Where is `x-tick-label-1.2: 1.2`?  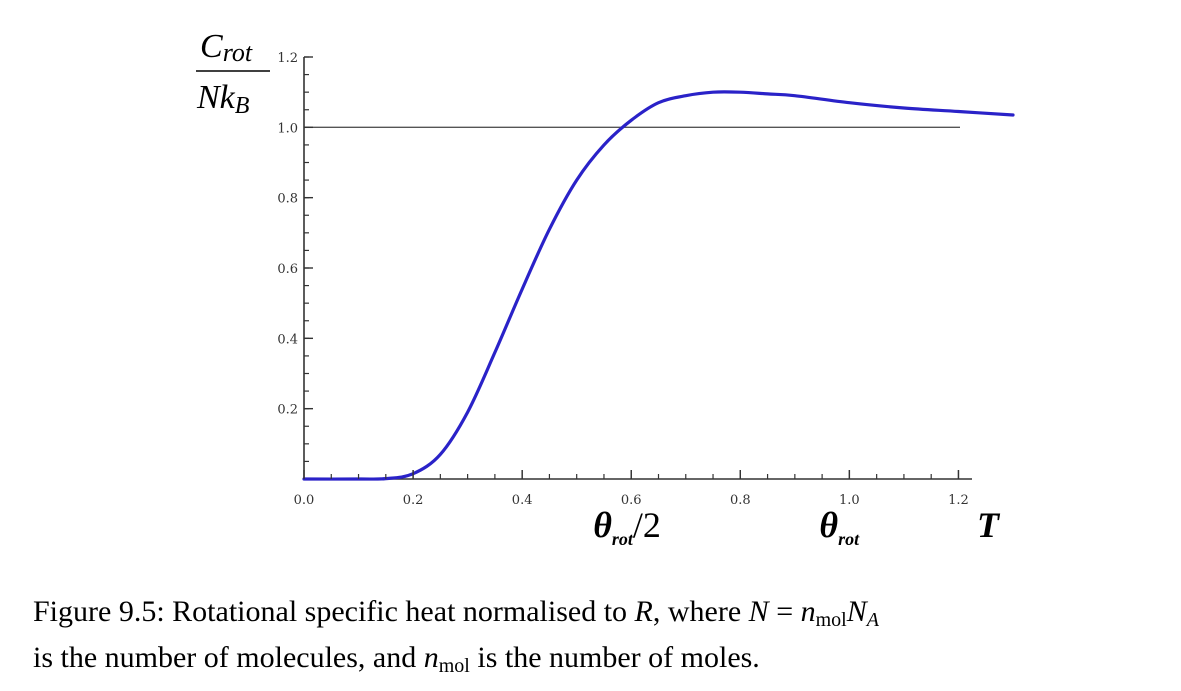 x-tick-label-1.2: 1.2 is located at coordinates (958, 500).